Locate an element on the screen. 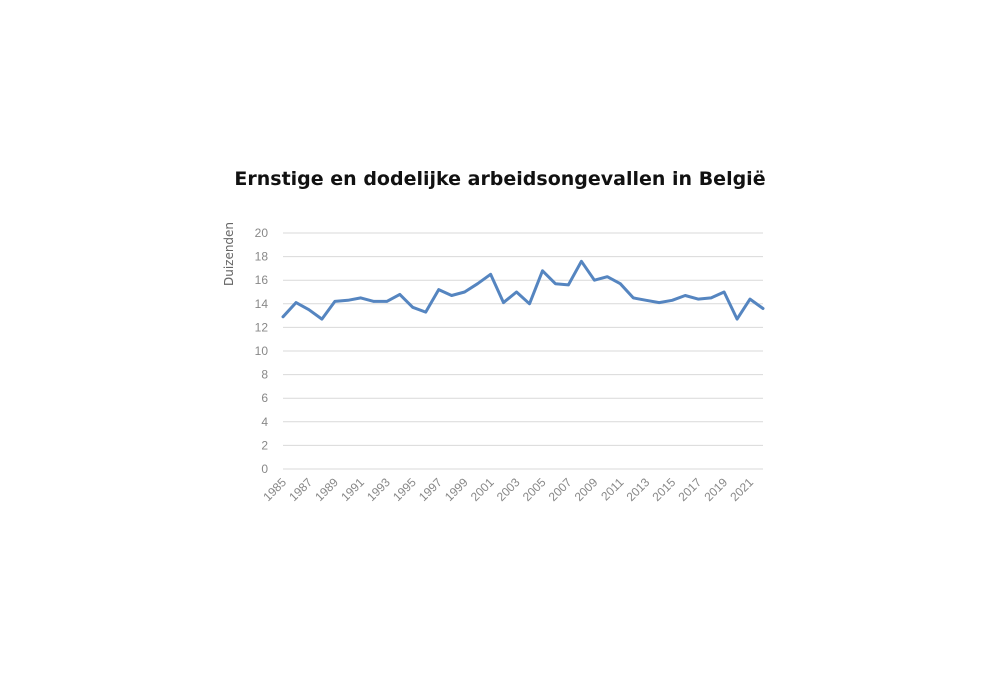 The height and width of the screenshot is (700, 1000). y-tick-labels: 0 2 4 6 8 10 12 14 16 18 20 is located at coordinates (262, 351).